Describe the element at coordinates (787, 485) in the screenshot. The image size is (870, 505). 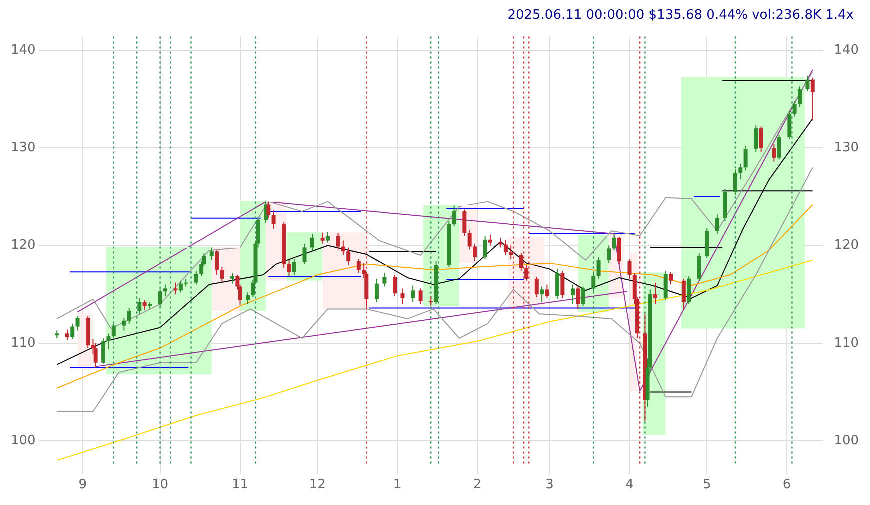
I see `x-tick-label: 6` at that location.